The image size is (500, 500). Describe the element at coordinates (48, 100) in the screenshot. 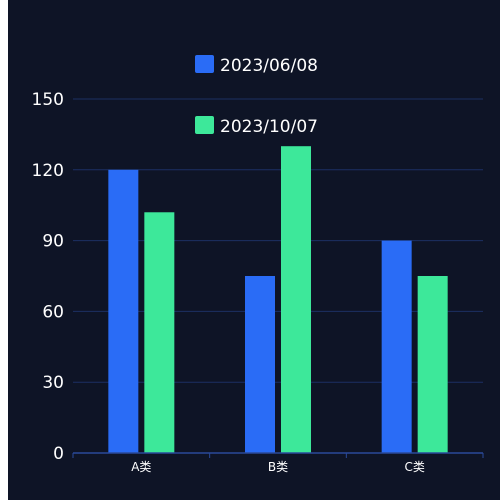

I see `y-tick-label: 150` at that location.